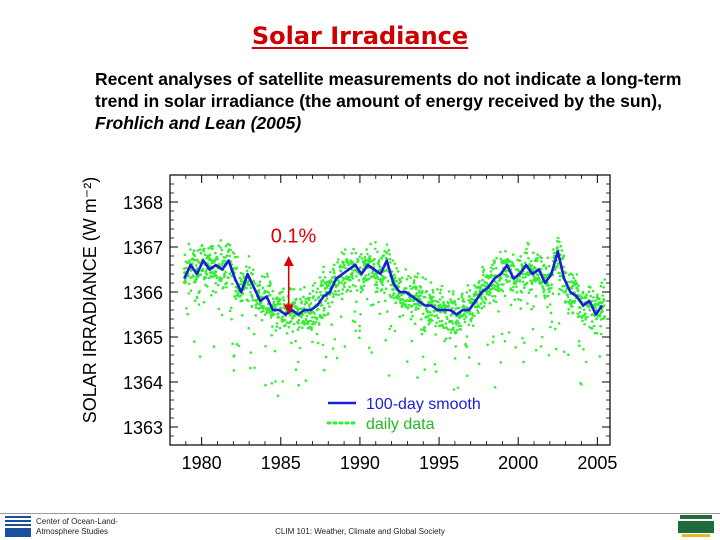 The width and height of the screenshot is (720, 540). Describe the element at coordinates (393, 283) in the screenshot. I see `smooth-series-line` at that location.